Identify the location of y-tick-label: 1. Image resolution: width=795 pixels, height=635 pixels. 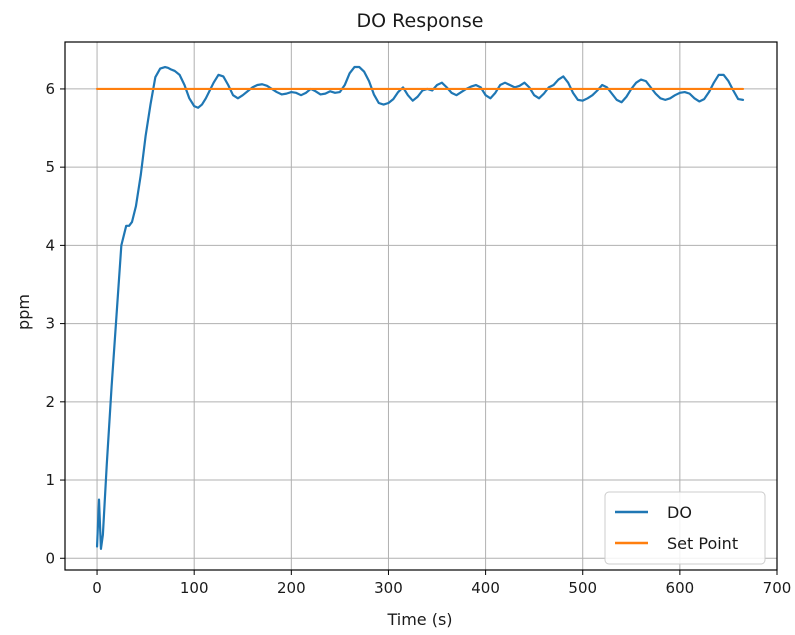
(50, 480).